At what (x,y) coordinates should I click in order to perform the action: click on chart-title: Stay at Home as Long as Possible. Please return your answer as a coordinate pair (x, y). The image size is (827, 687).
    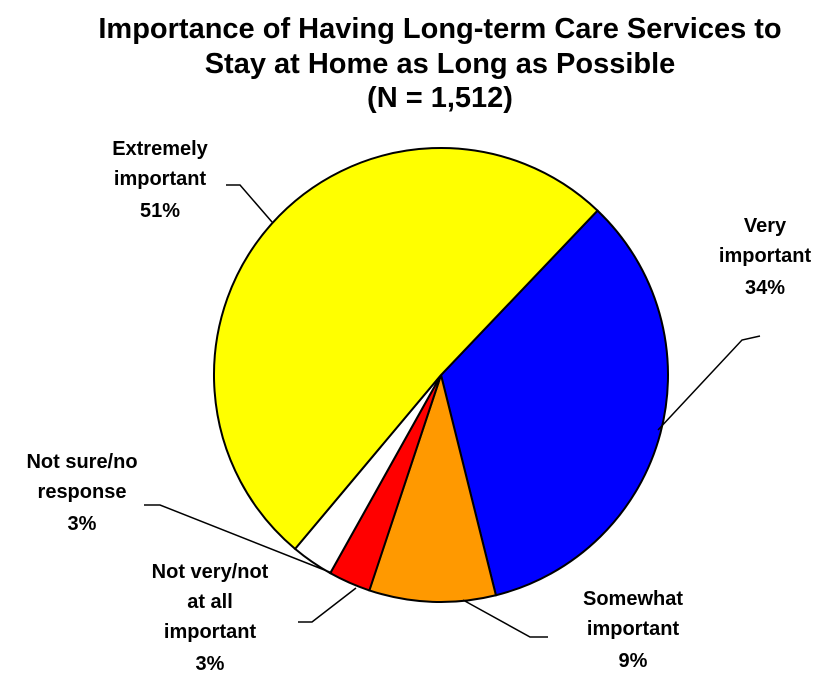
    Looking at the image, I should click on (440, 64).